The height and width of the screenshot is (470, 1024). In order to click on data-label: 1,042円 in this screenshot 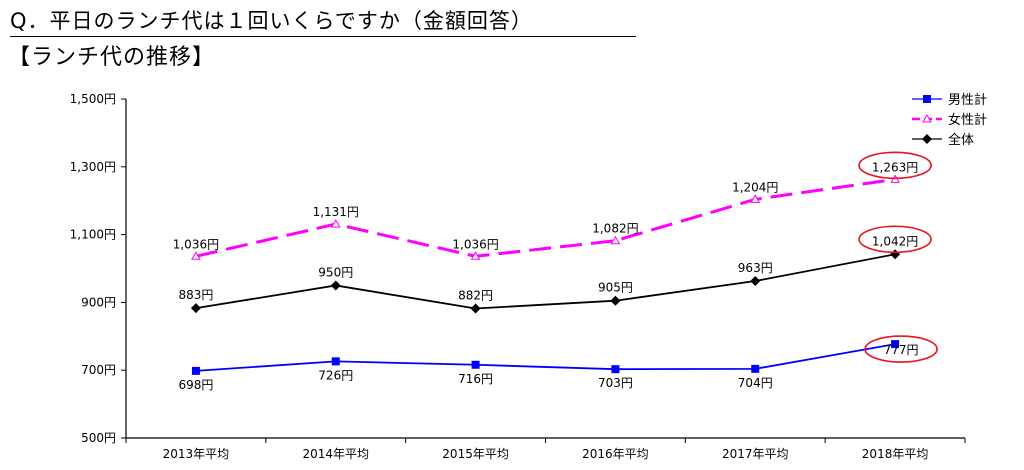, I will do `click(895, 241)`.